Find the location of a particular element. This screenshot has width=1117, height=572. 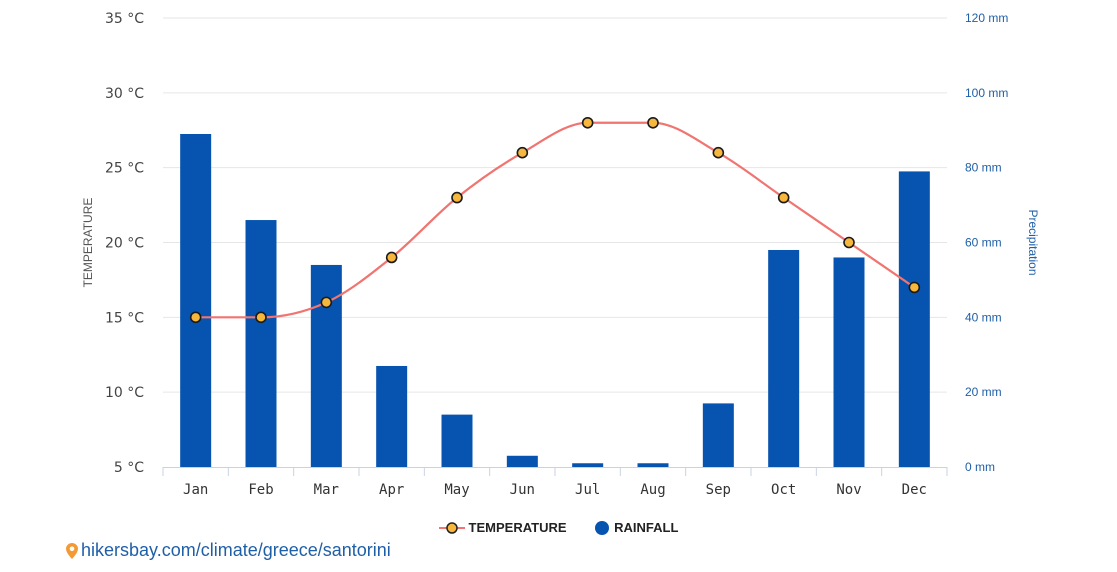

x-tick-label: Jun is located at coordinates (522, 490).